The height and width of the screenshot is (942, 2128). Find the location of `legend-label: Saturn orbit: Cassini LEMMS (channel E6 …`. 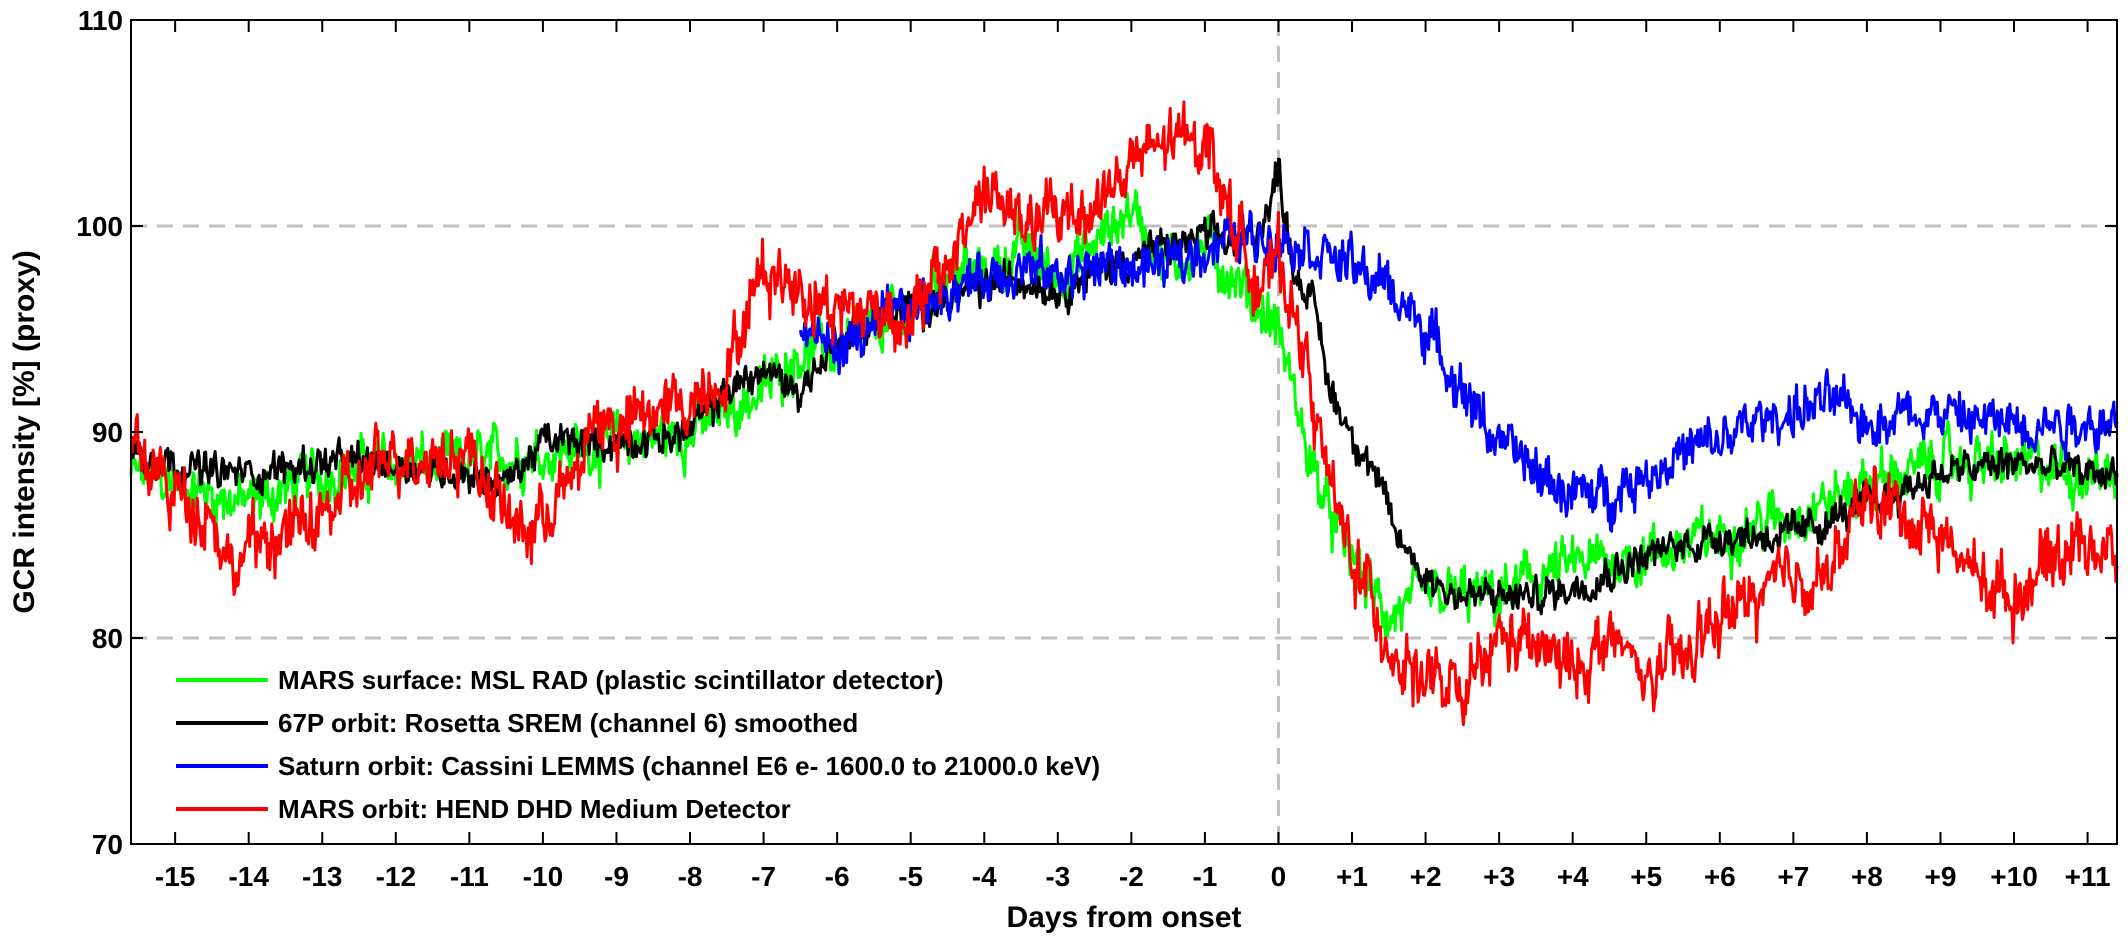

legend-label: Saturn orbit: Cassini LEMMS (channel E6 … is located at coordinates (689, 766).